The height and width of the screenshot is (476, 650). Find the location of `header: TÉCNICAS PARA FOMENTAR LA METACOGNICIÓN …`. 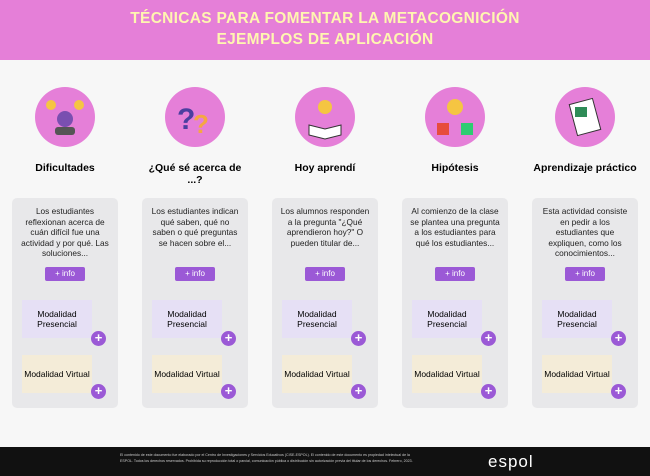

header: TÉCNICAS PARA FOMENTAR LA METACOGNICIÓN … is located at coordinates (325, 30).